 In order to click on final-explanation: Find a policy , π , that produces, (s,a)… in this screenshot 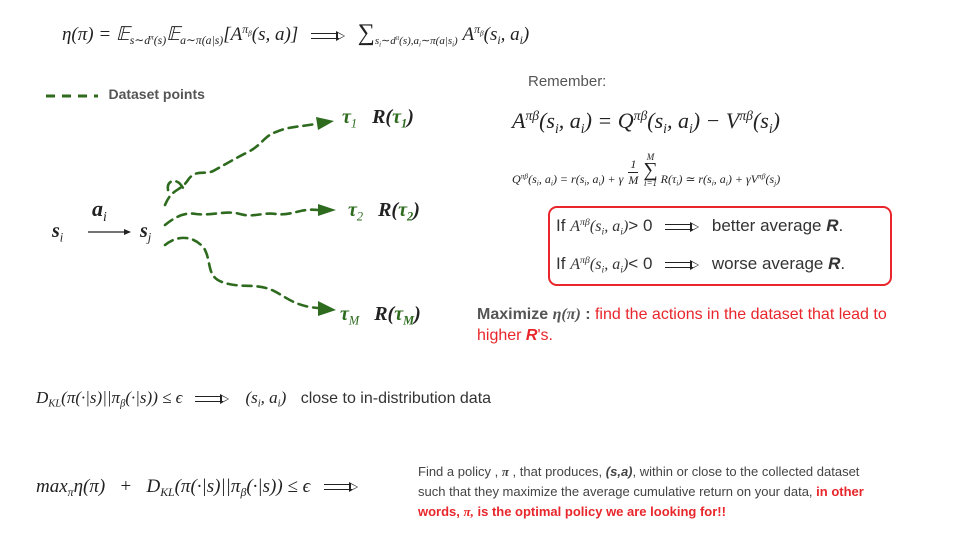, I will do `click(641, 491)`.